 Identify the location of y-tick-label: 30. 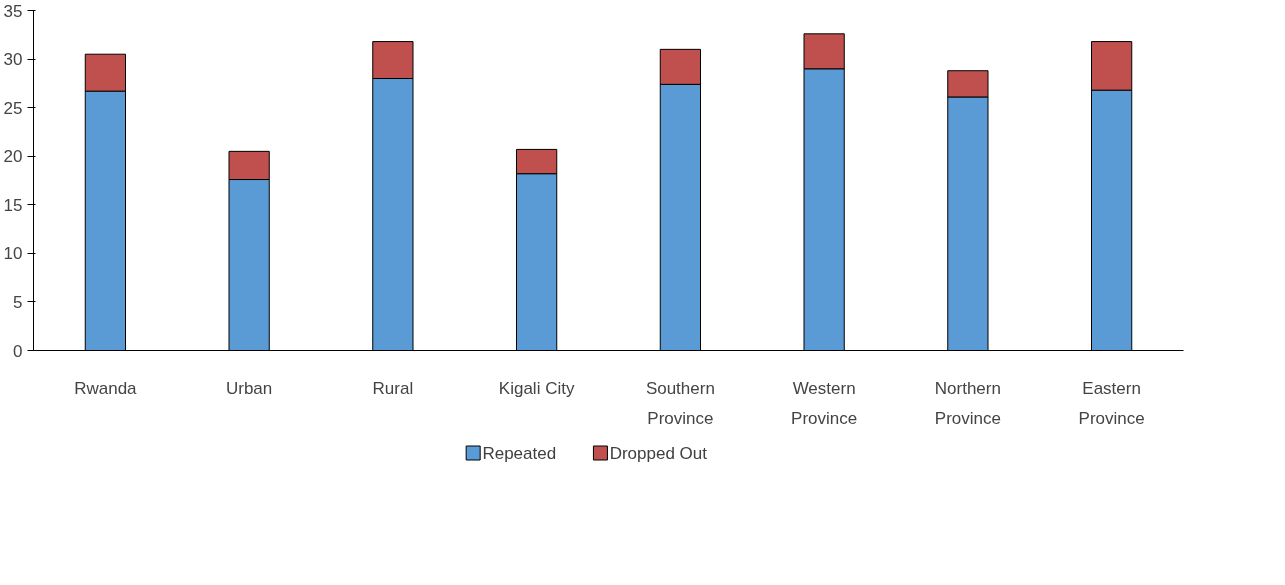
(13, 60).